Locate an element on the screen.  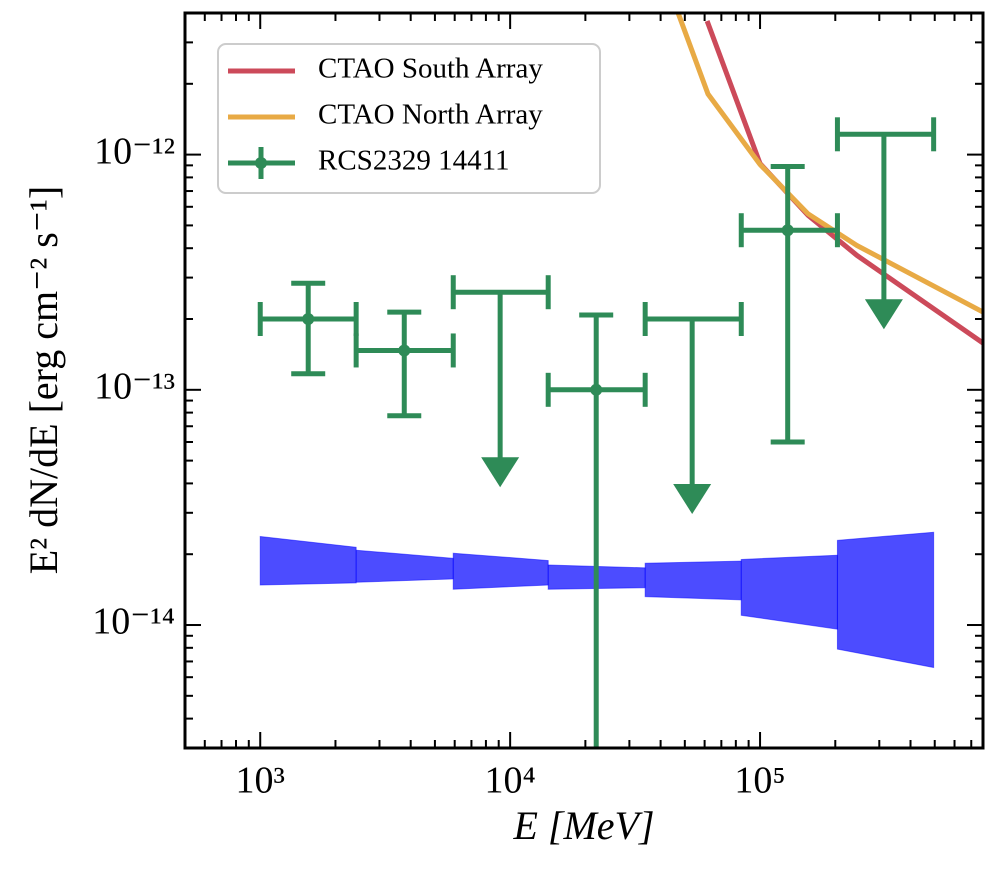
x-axis-label: E [MeV] is located at coordinates (583, 825).